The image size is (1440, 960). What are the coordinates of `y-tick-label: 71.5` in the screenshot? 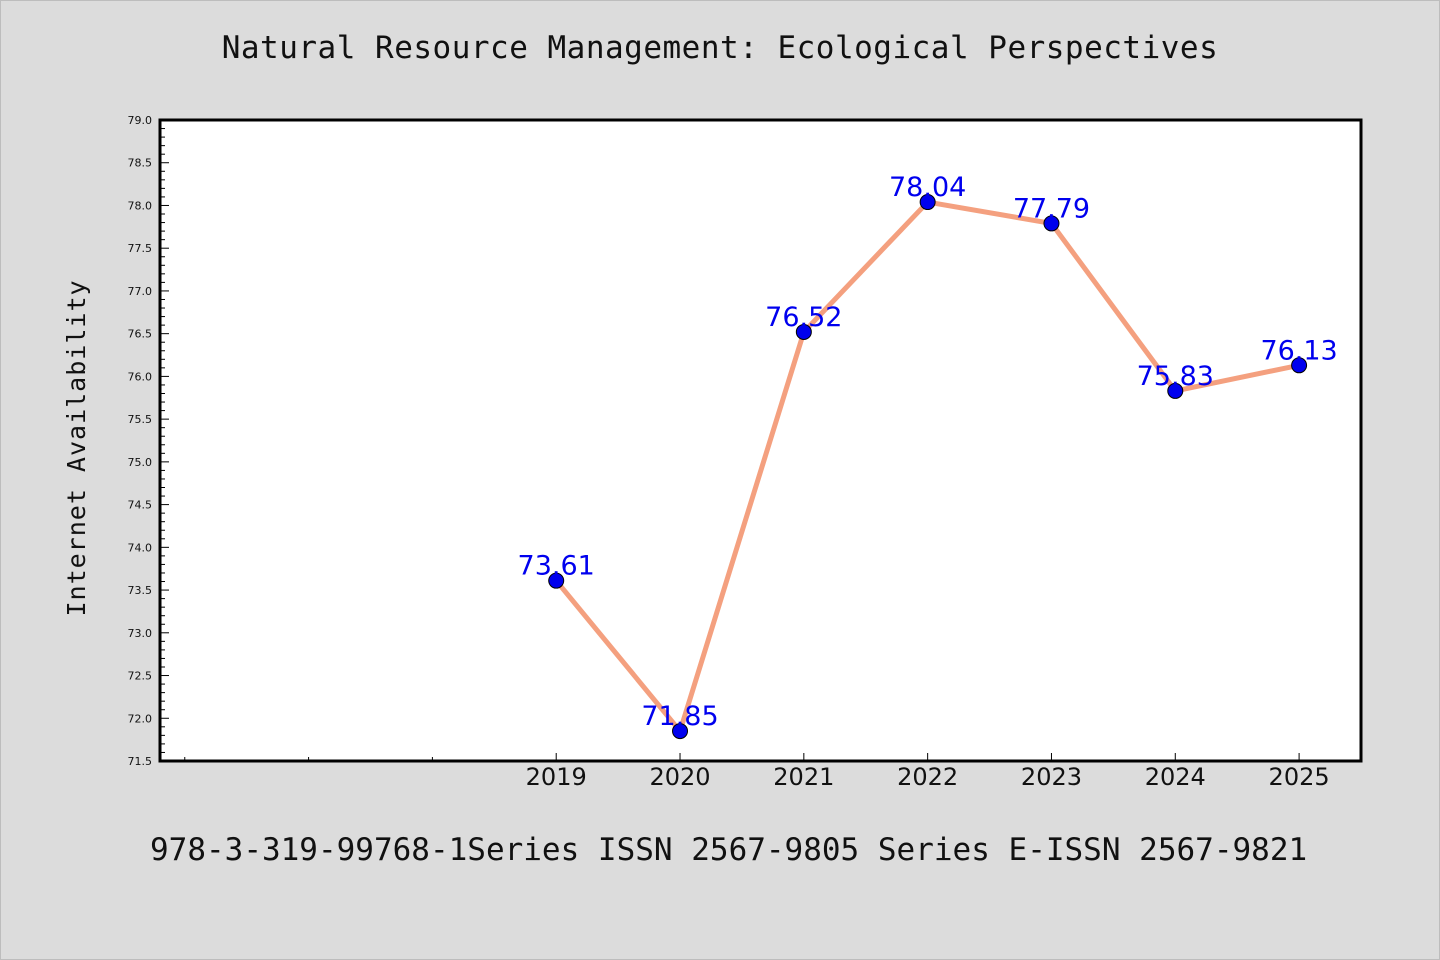 It's located at (140, 761).